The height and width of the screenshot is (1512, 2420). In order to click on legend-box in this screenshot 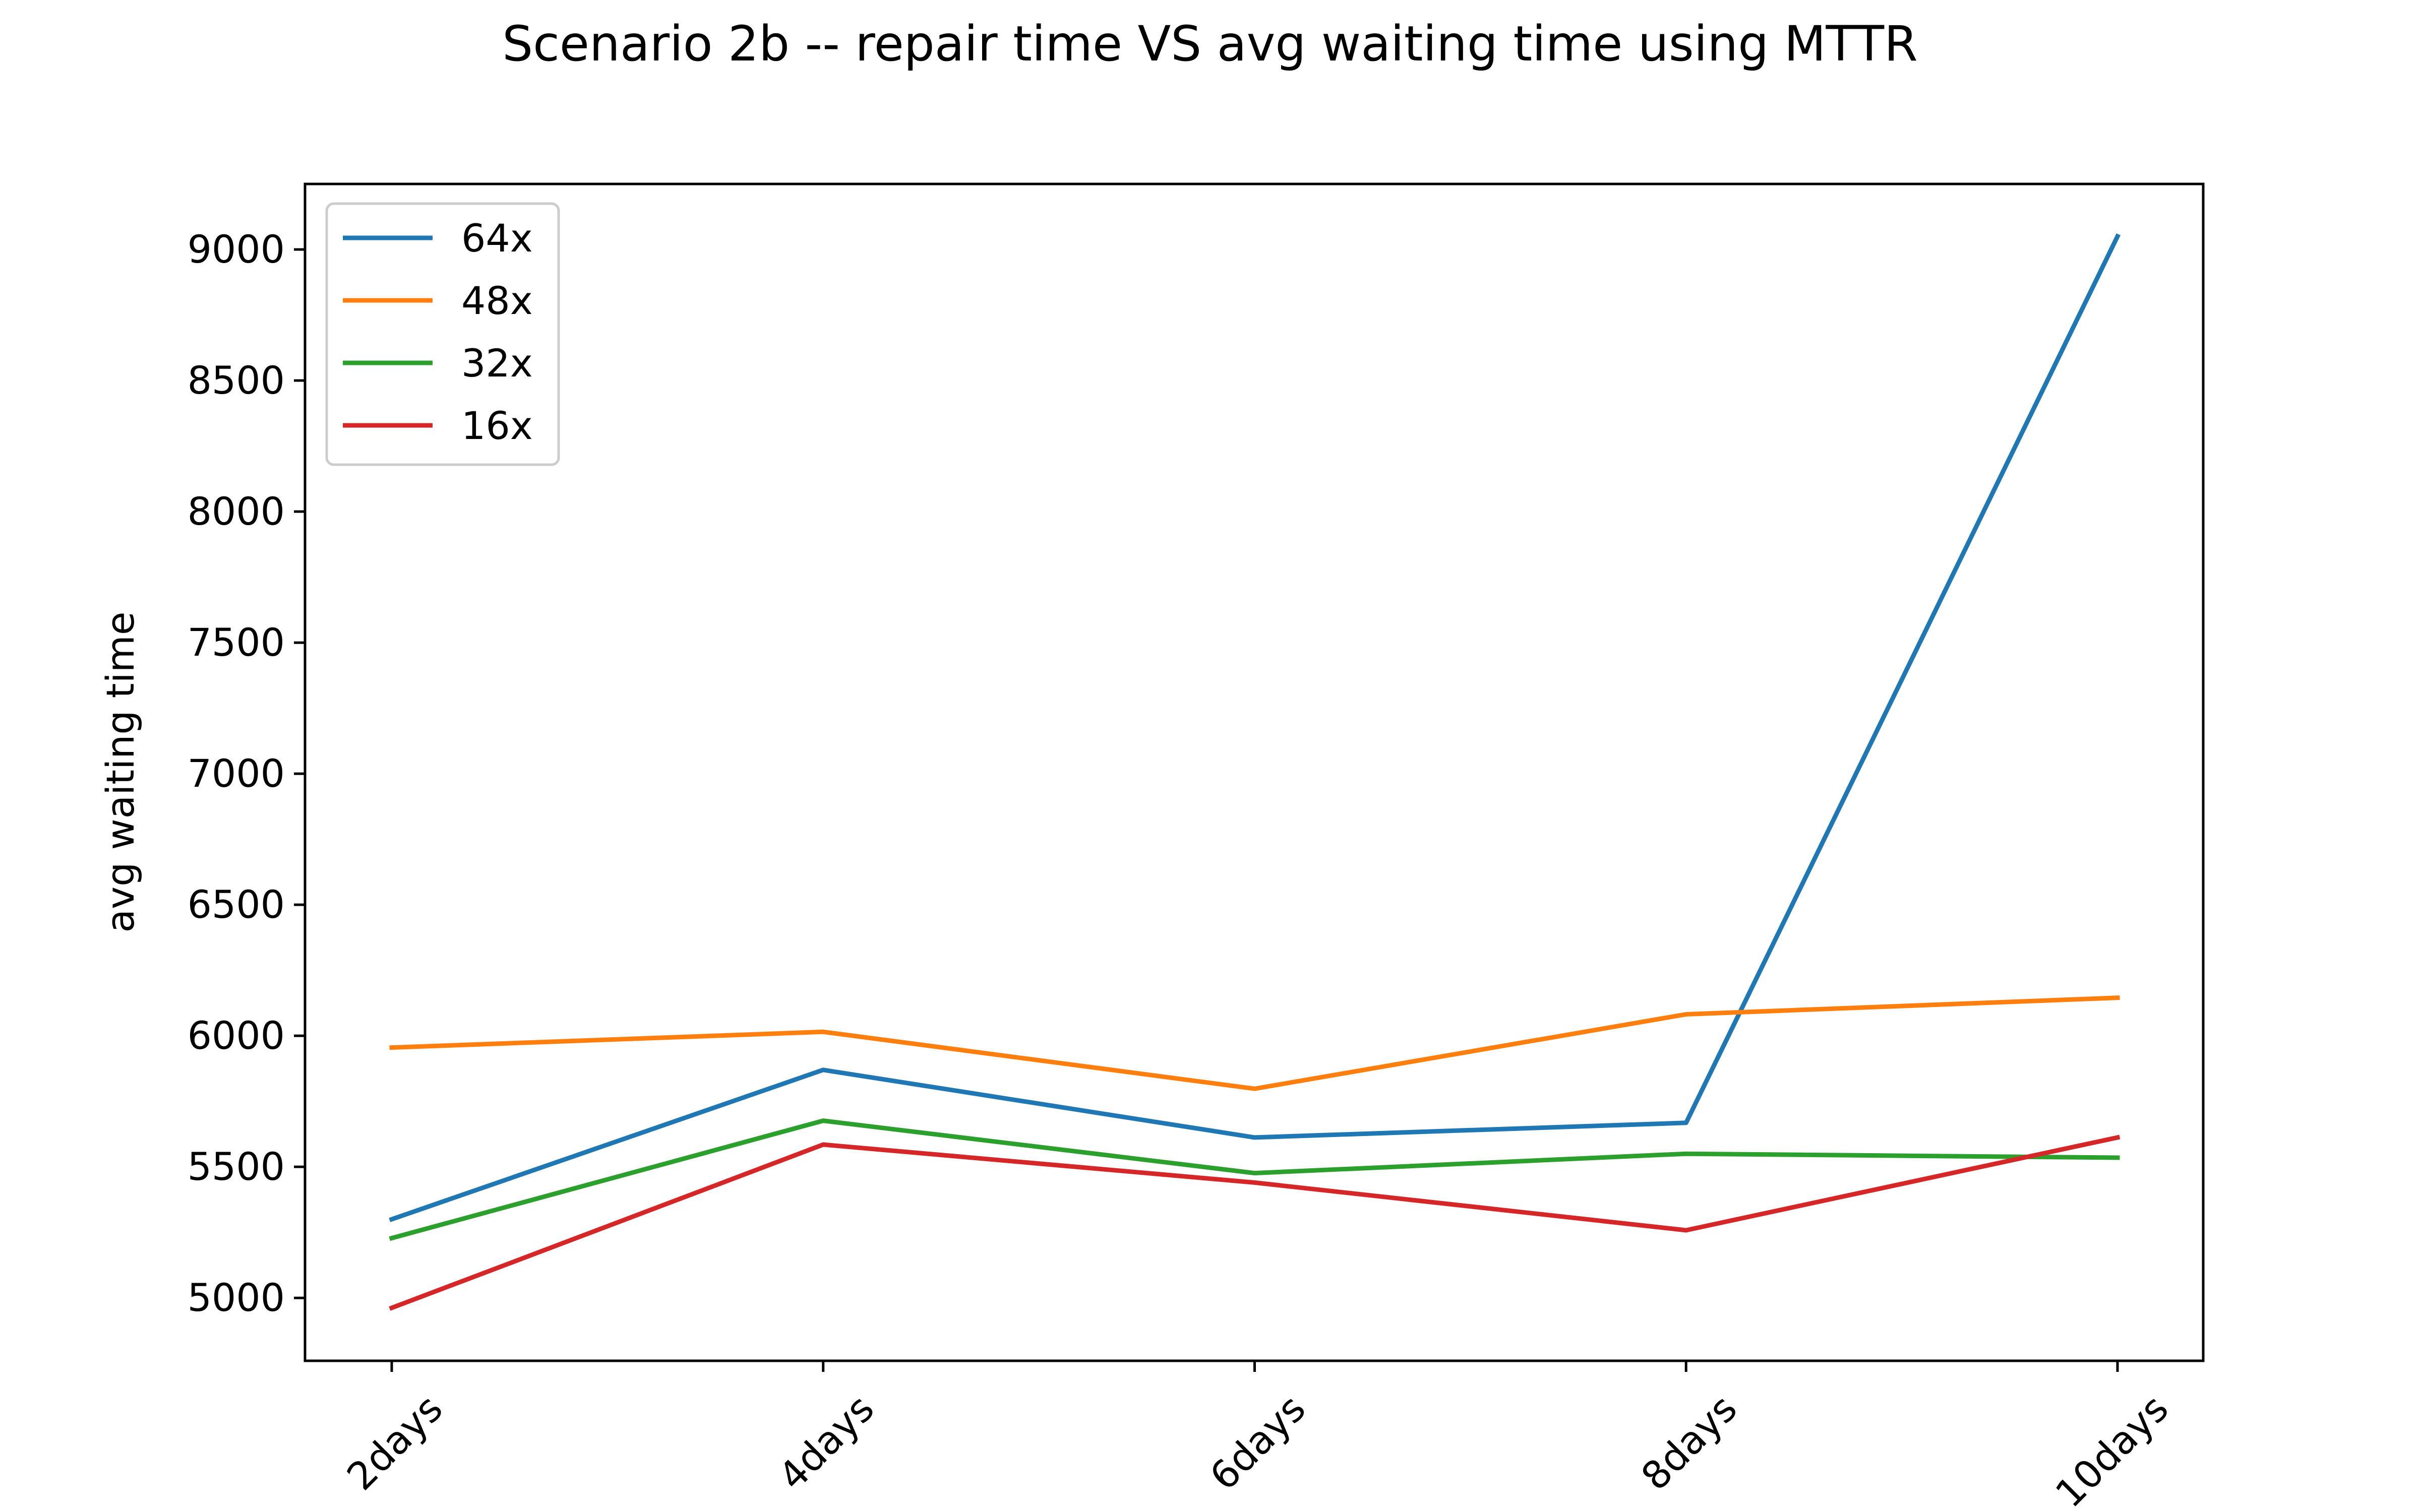, I will do `click(442, 334)`.